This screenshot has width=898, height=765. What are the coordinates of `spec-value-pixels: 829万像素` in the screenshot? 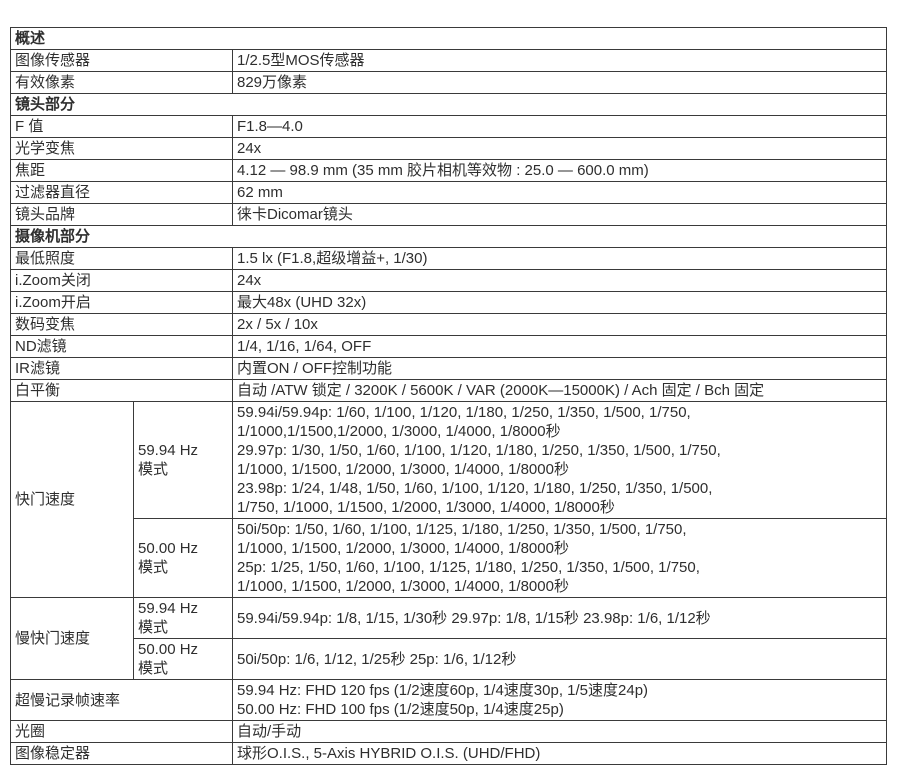 It's located at (559, 82).